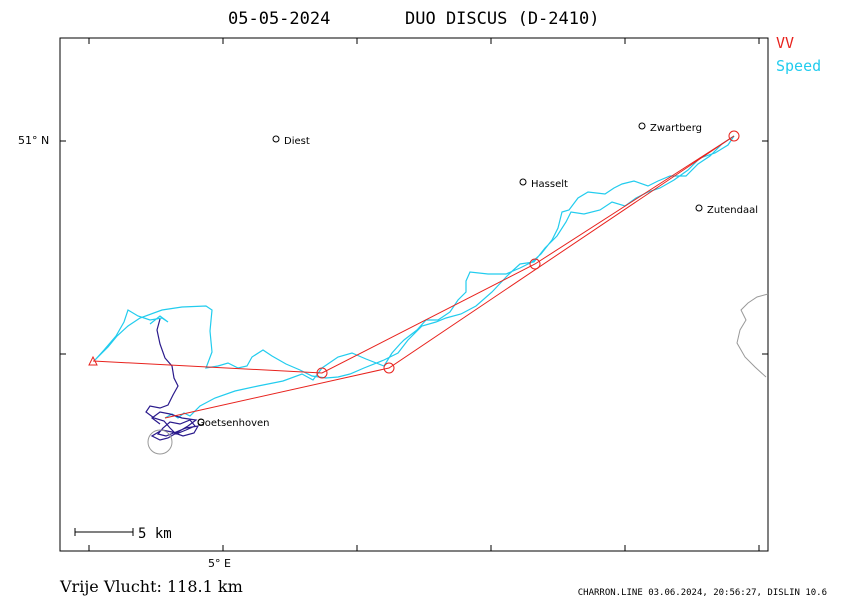 This screenshot has height=607, width=853. Describe the element at coordinates (160, 442) in the screenshot. I see `start-zone` at that location.